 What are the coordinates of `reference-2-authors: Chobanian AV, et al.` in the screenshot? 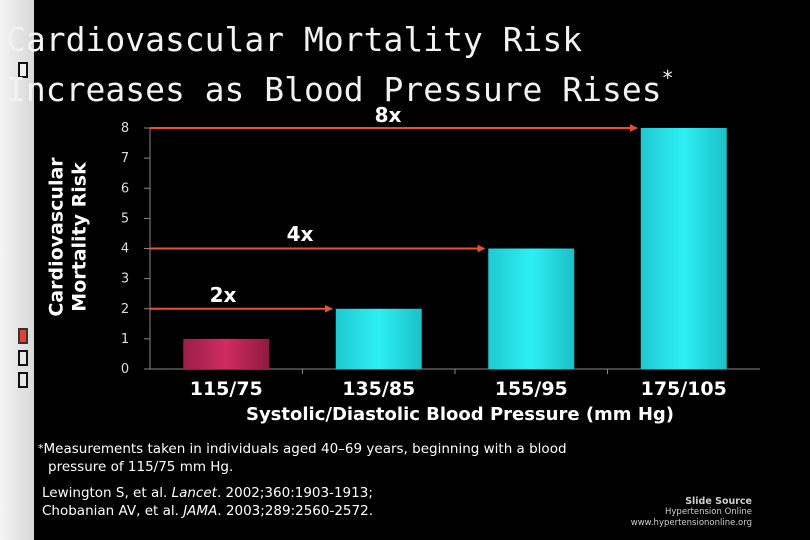 It's located at (113, 511).